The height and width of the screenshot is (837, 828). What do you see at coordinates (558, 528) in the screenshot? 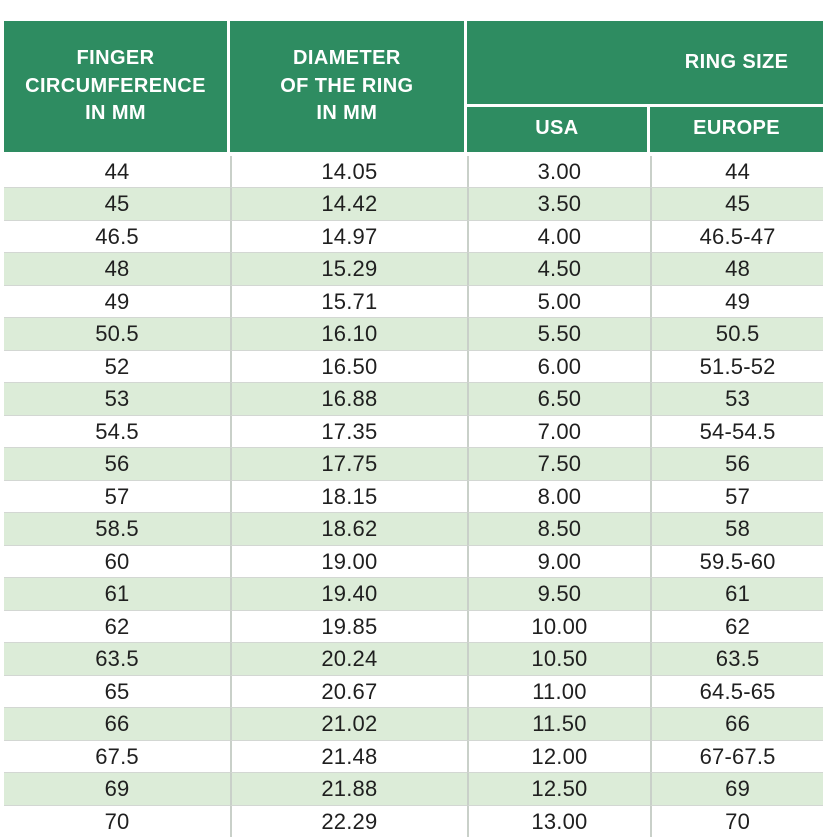
I see `table-cell: 8.50` at bounding box center [558, 528].